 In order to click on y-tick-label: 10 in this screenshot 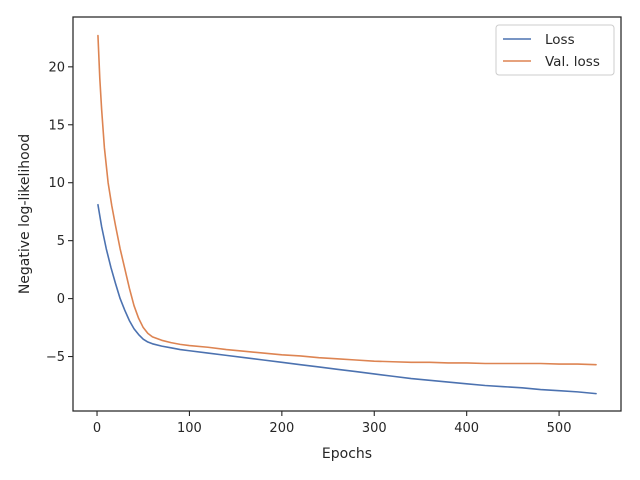, I will do `click(56, 183)`.